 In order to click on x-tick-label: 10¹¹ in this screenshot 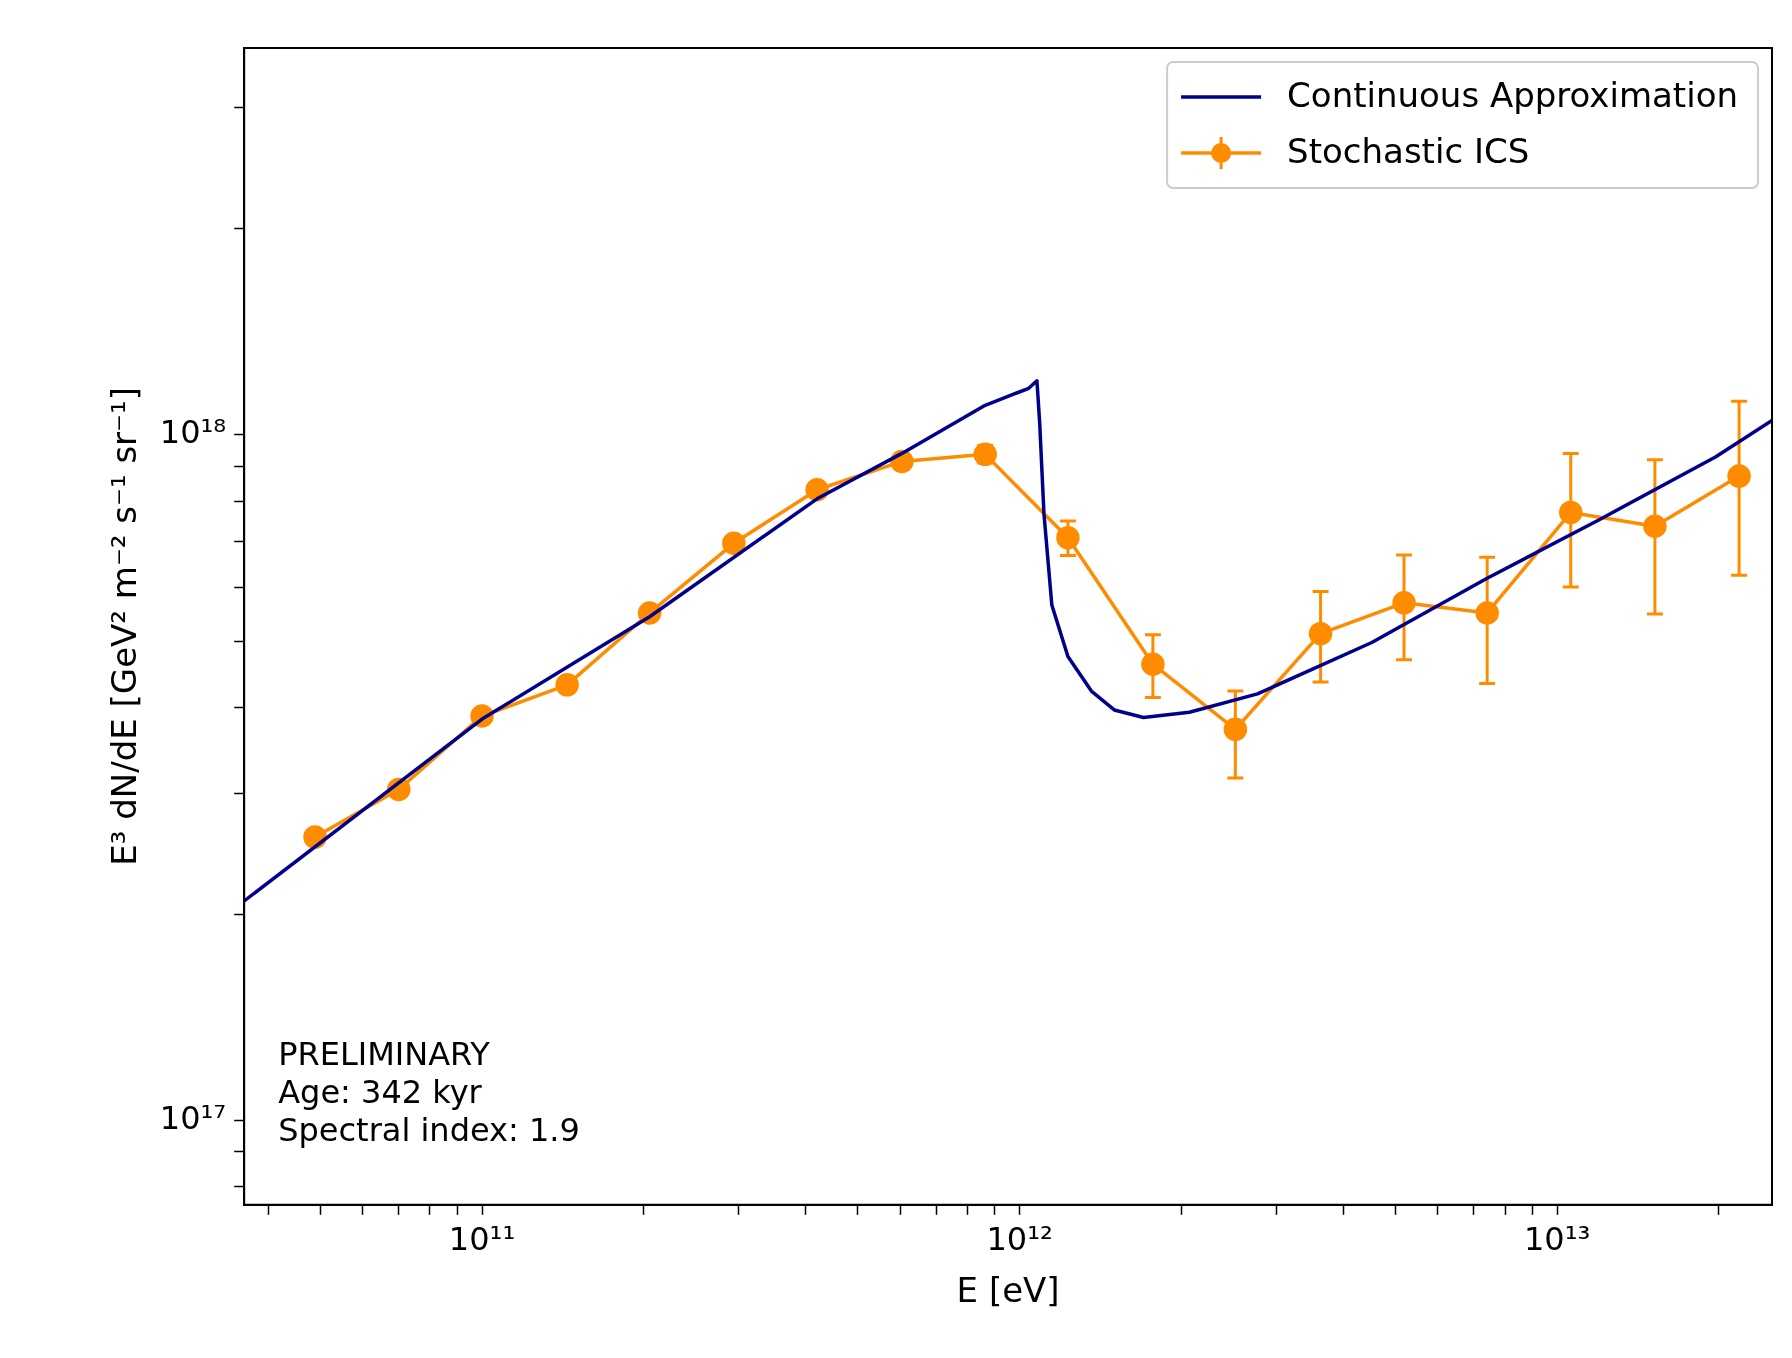, I will do `click(482, 1239)`.